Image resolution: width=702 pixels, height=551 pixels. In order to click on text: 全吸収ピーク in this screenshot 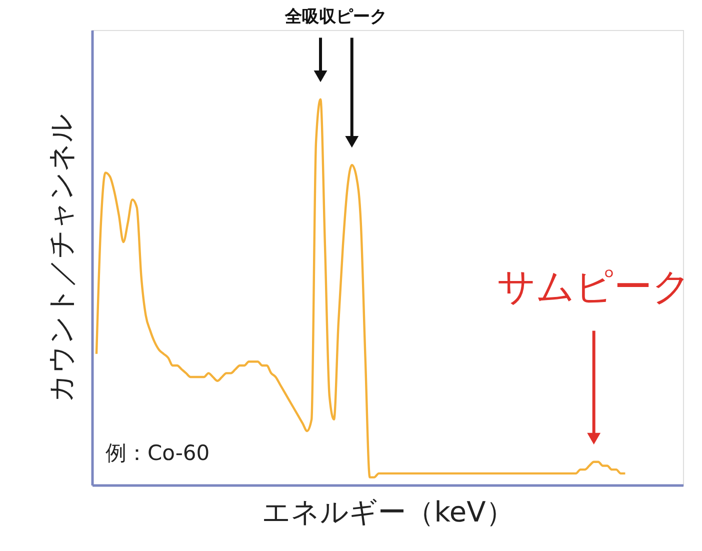, I will do `click(336, 17)`.